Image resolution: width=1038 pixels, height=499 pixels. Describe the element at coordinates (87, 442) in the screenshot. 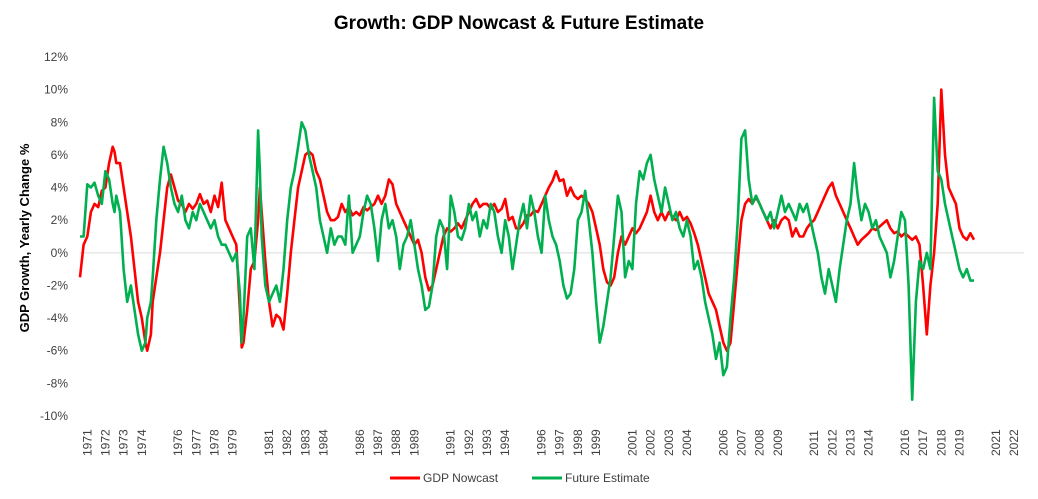

I see `x-tick-label: 1971` at that location.